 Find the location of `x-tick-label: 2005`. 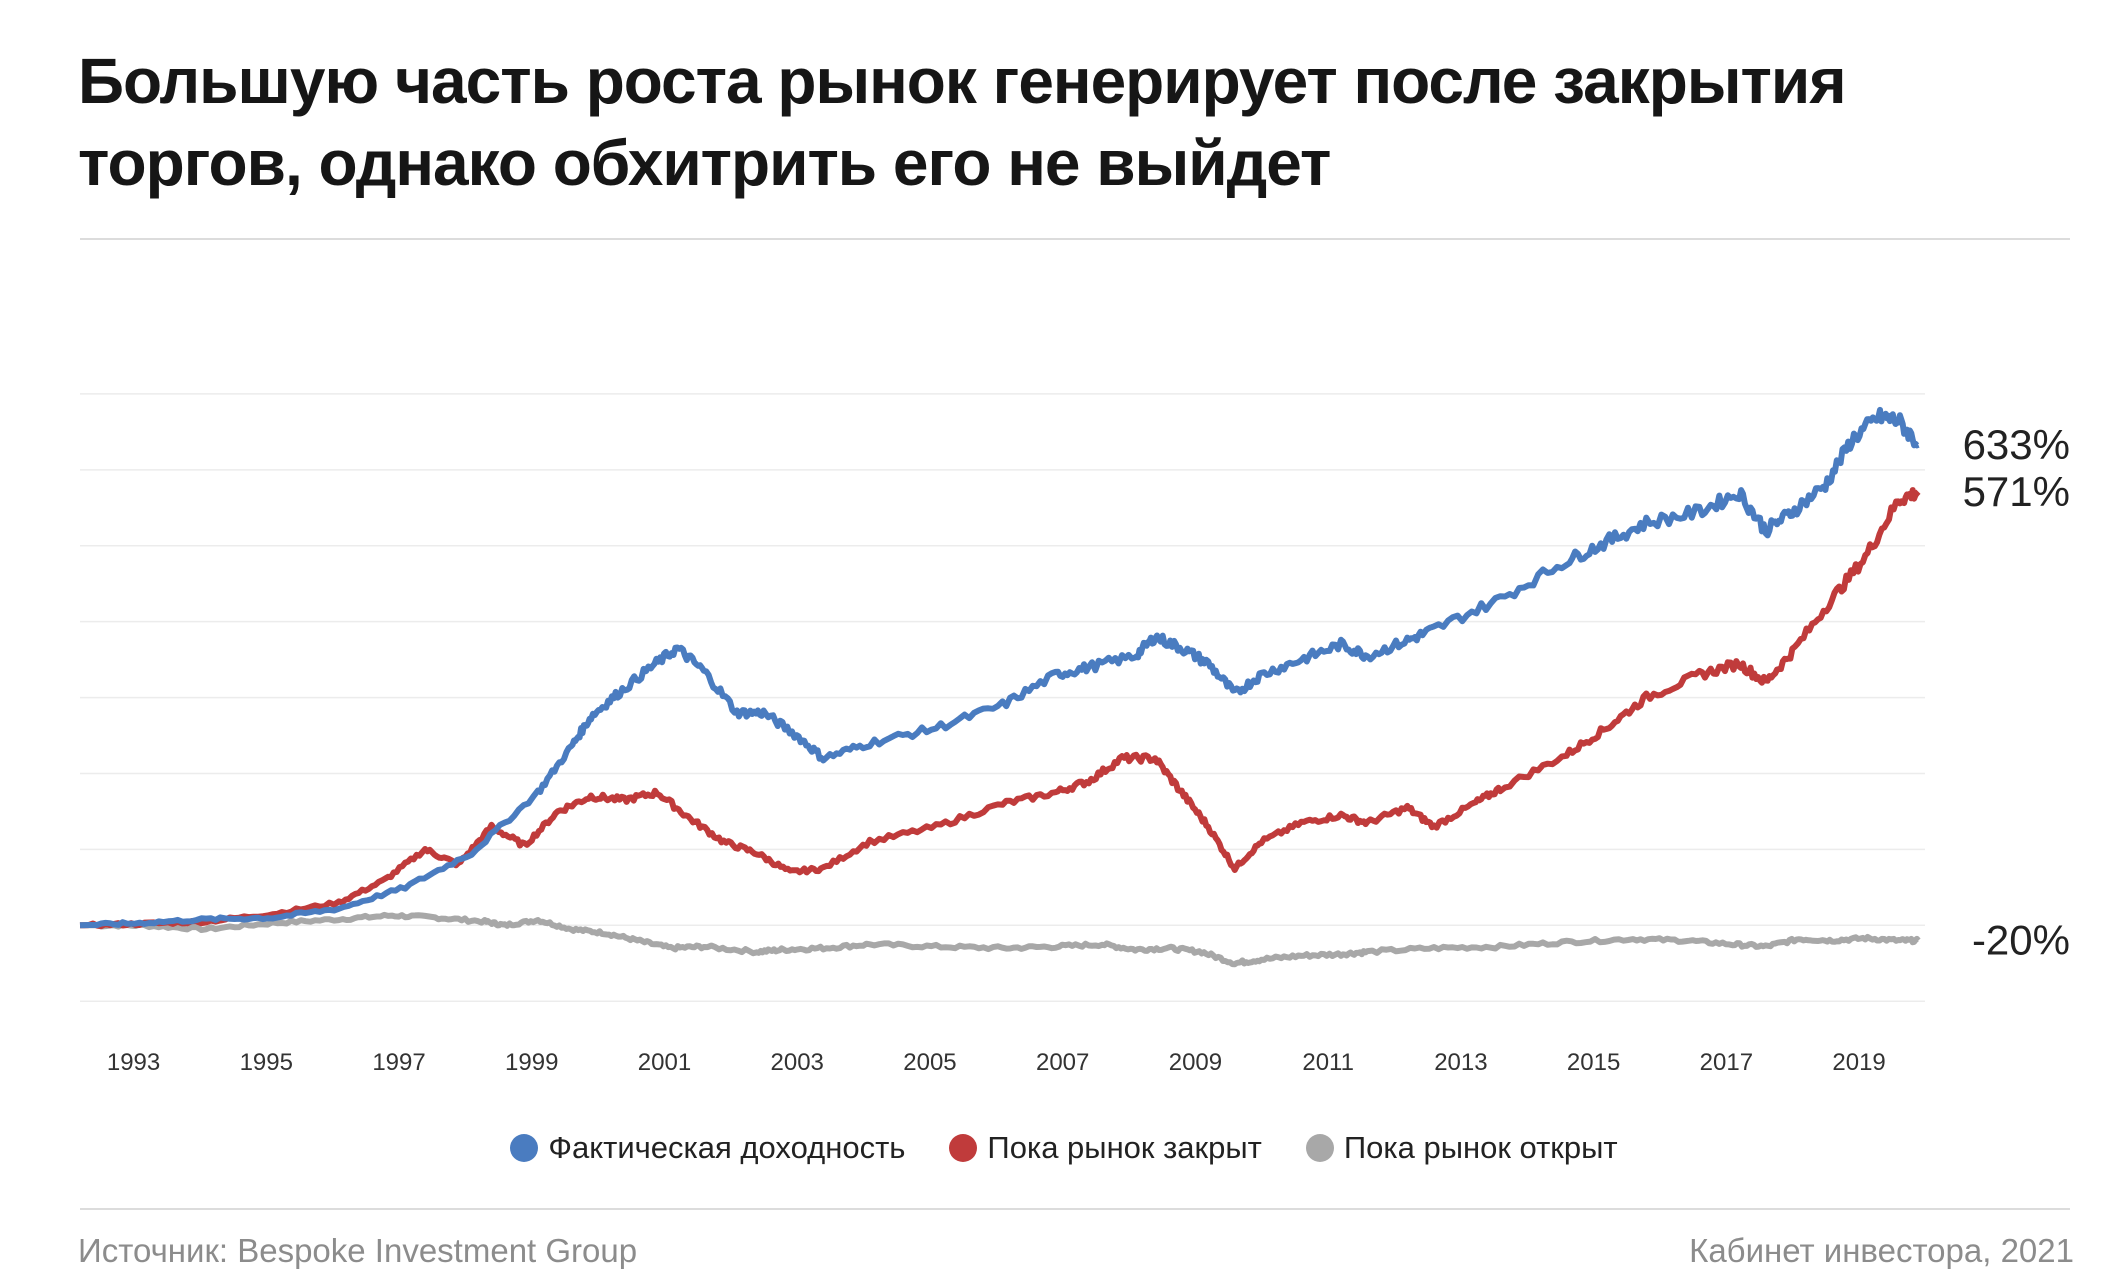

x-tick-label: 2005 is located at coordinates (929, 1062).